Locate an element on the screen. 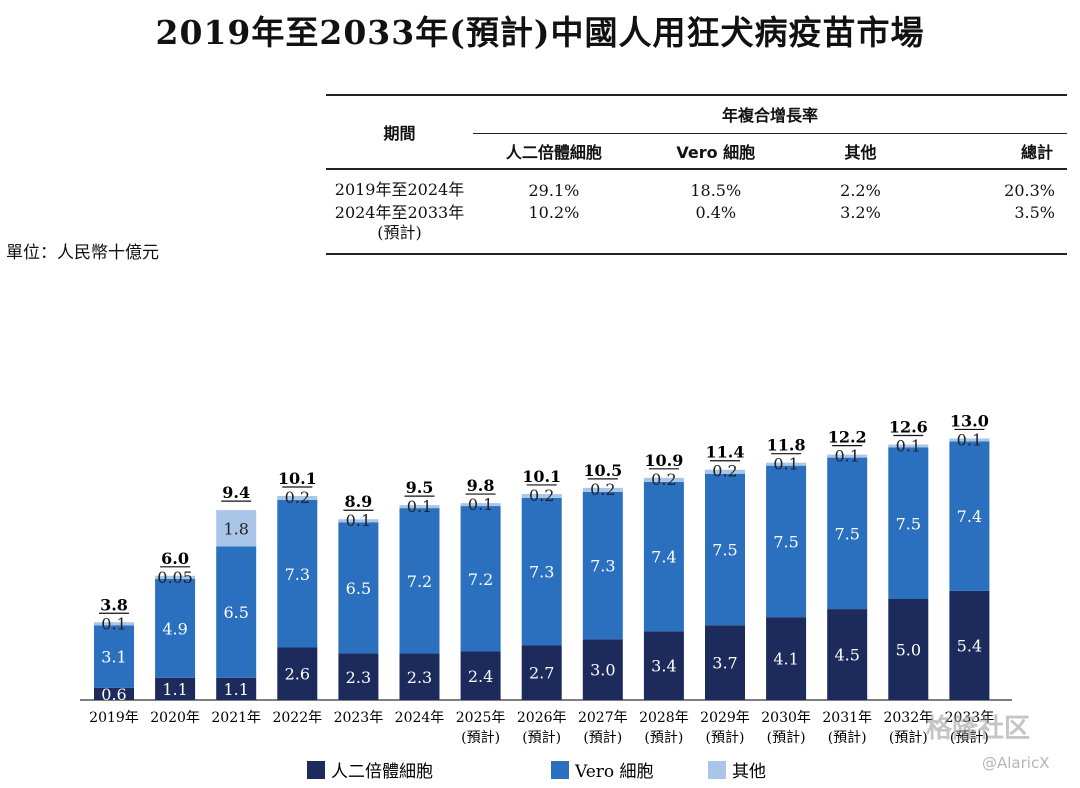 This screenshot has height=788, width=1080. category-label: 2024年 is located at coordinates (420, 718).